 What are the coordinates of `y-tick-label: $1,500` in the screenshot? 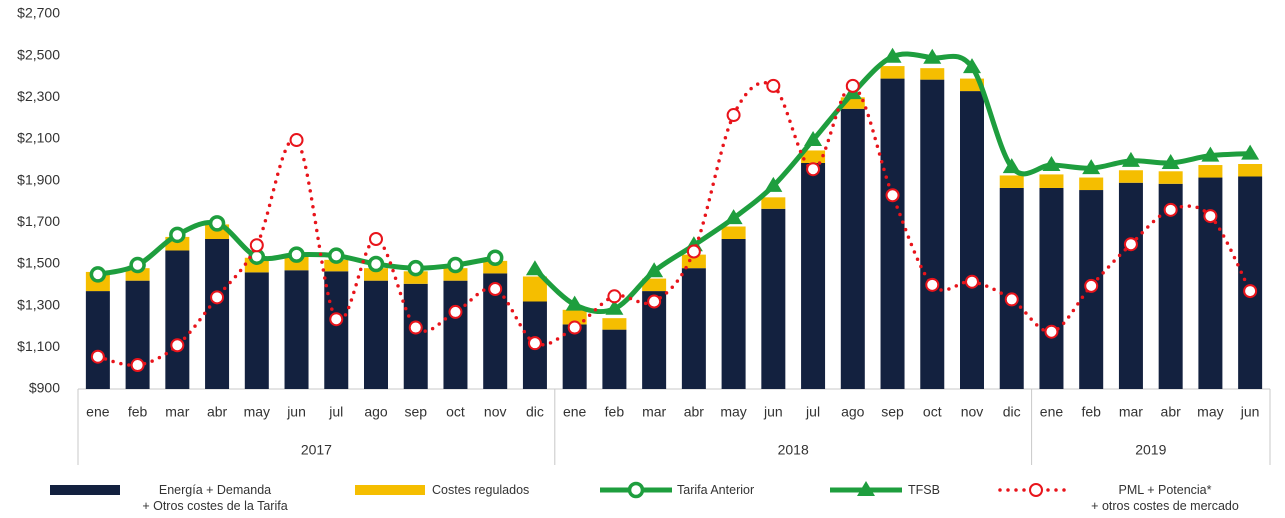 It's located at (38, 263).